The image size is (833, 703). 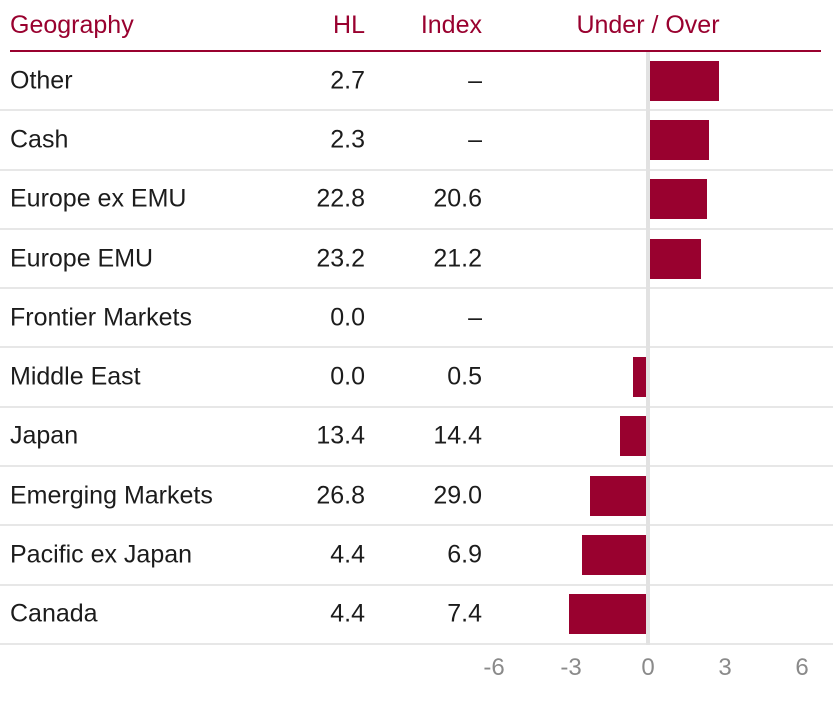 What do you see at coordinates (75, 376) in the screenshot?
I see `geography-label: Middle East` at bounding box center [75, 376].